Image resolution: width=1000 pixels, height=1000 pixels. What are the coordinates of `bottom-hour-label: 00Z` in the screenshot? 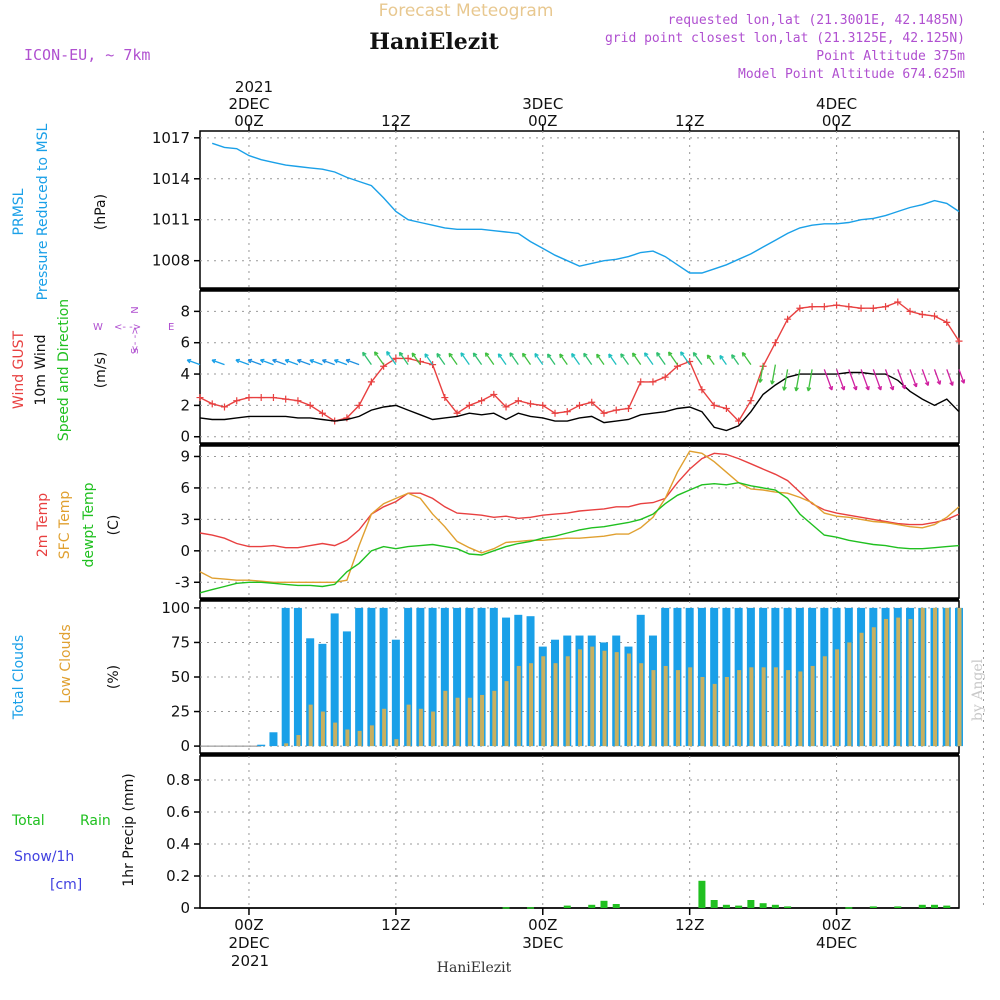 It's located at (836, 925).